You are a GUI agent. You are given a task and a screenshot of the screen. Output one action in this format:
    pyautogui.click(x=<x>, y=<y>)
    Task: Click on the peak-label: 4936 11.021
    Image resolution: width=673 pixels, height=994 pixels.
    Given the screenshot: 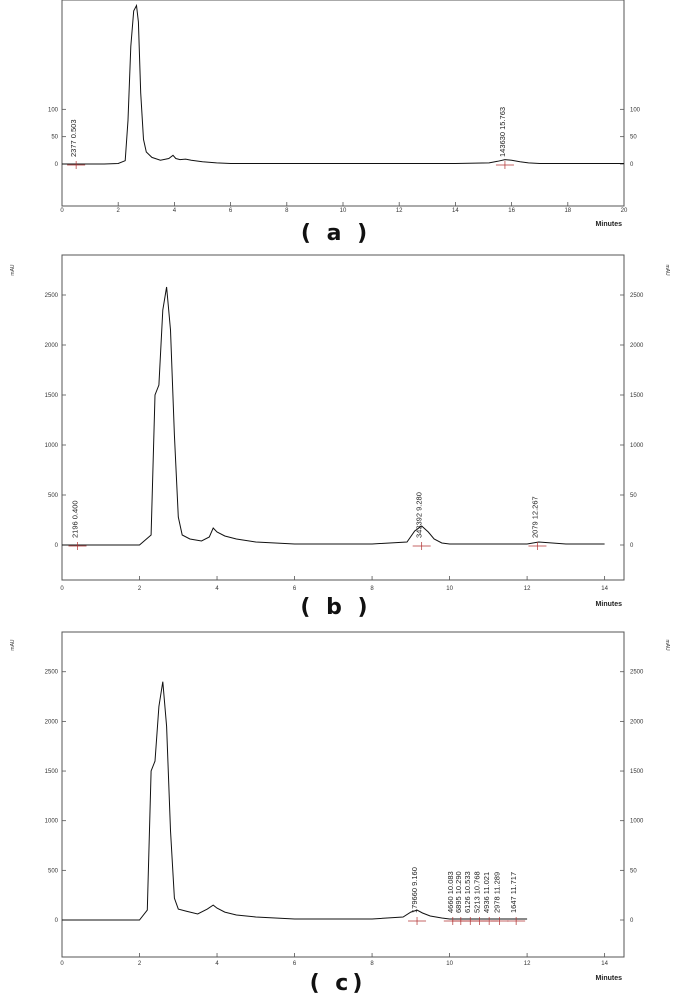 What is the action you would take?
    pyautogui.click(x=486, y=892)
    